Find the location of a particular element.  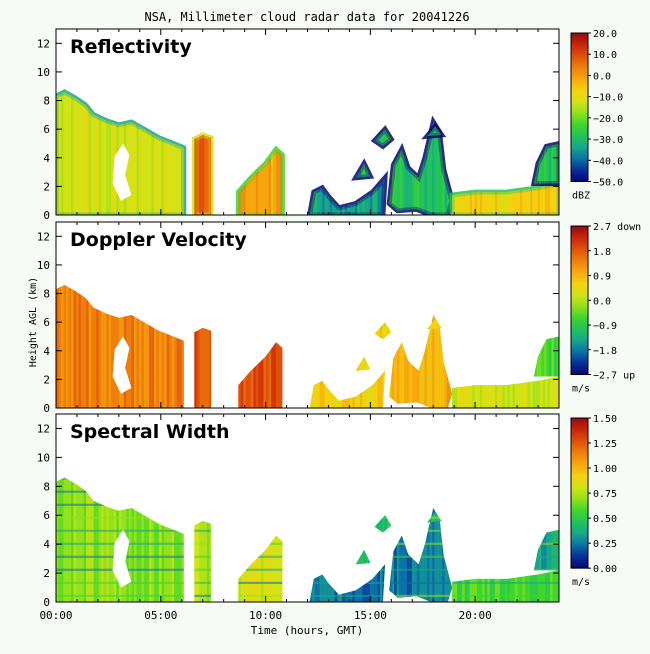

colorbar-tick-label: 2.7 down is located at coordinates (617, 227).